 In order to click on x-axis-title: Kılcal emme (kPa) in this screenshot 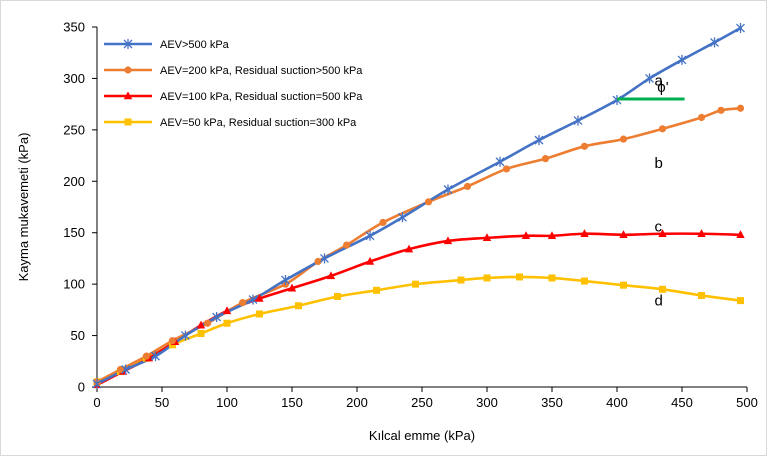, I will do `click(422, 435)`.